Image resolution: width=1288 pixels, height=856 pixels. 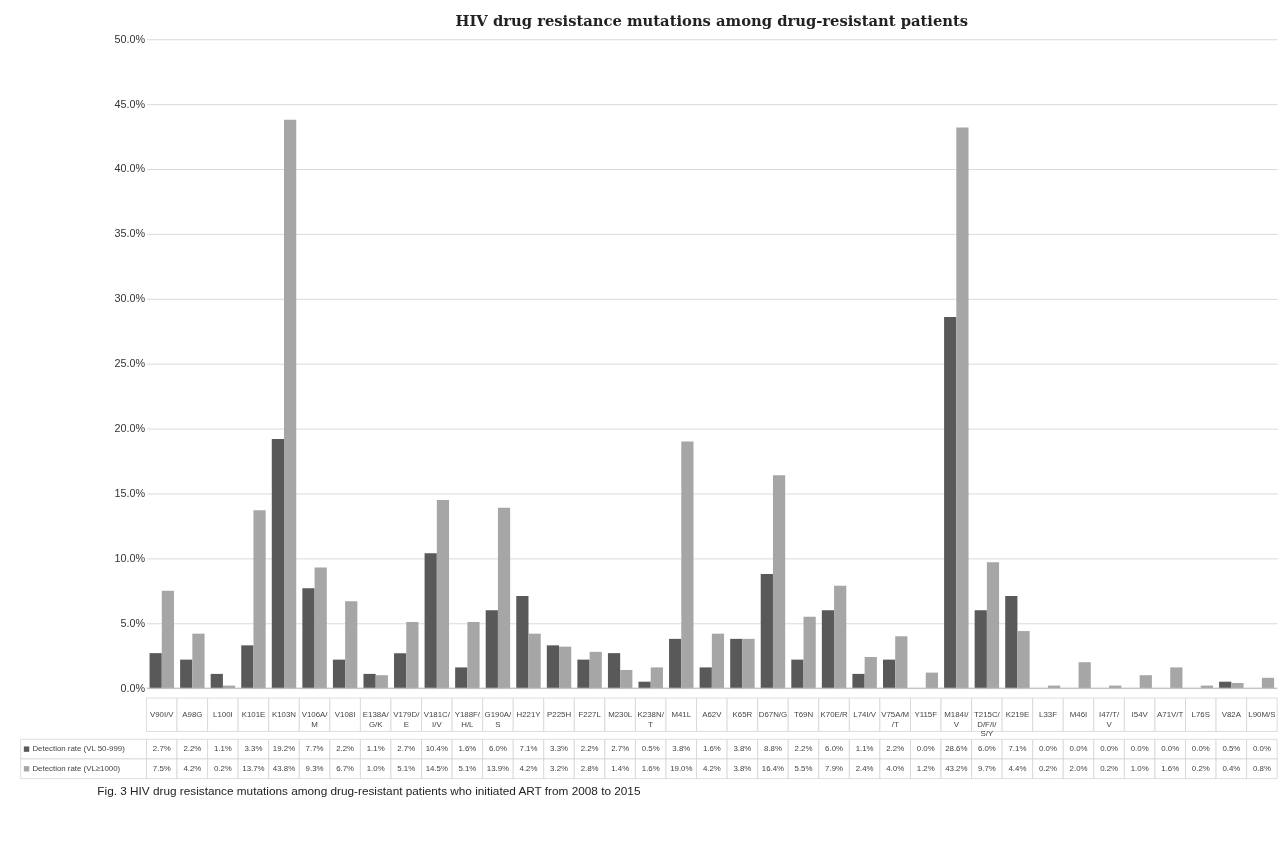 What do you see at coordinates (1140, 714) in the screenshot?
I see `x-tick-label: I54V` at bounding box center [1140, 714].